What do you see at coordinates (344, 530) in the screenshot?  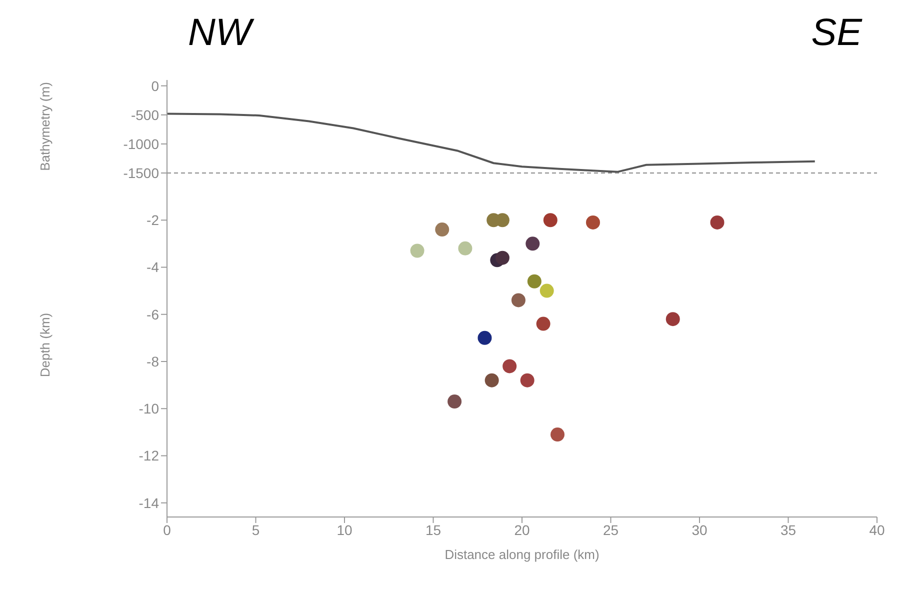 I see `x-tick-label: 10` at bounding box center [344, 530].